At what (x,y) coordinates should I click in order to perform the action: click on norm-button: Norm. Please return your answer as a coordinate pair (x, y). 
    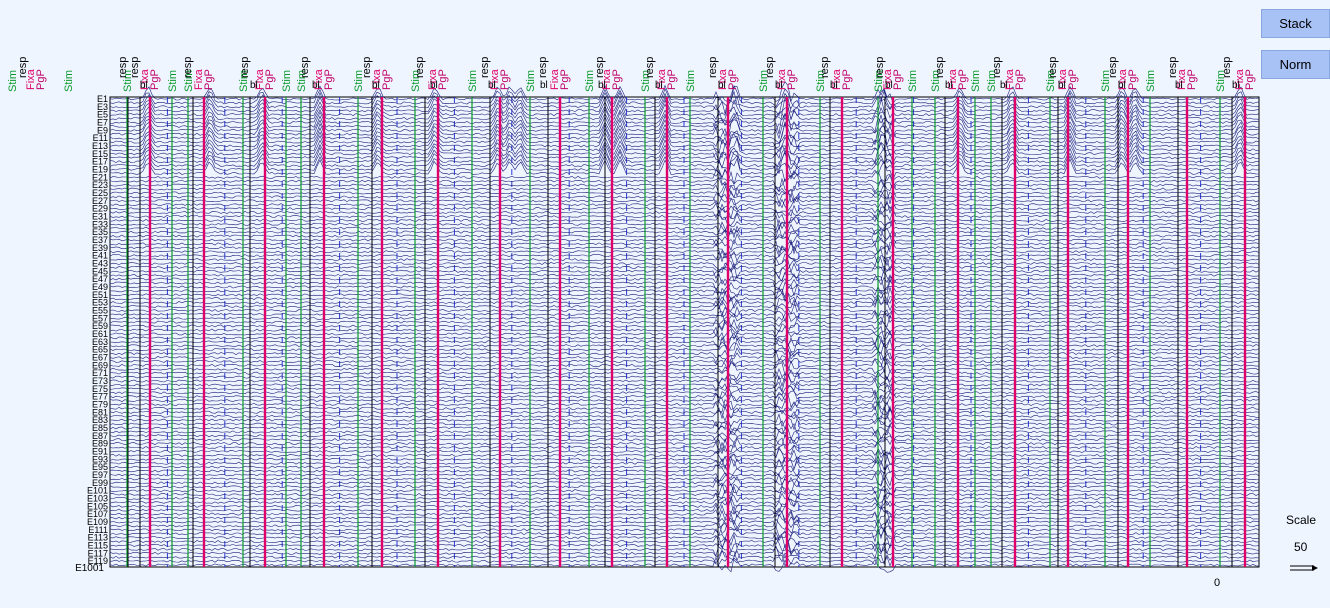
    Looking at the image, I should click on (1295, 64).